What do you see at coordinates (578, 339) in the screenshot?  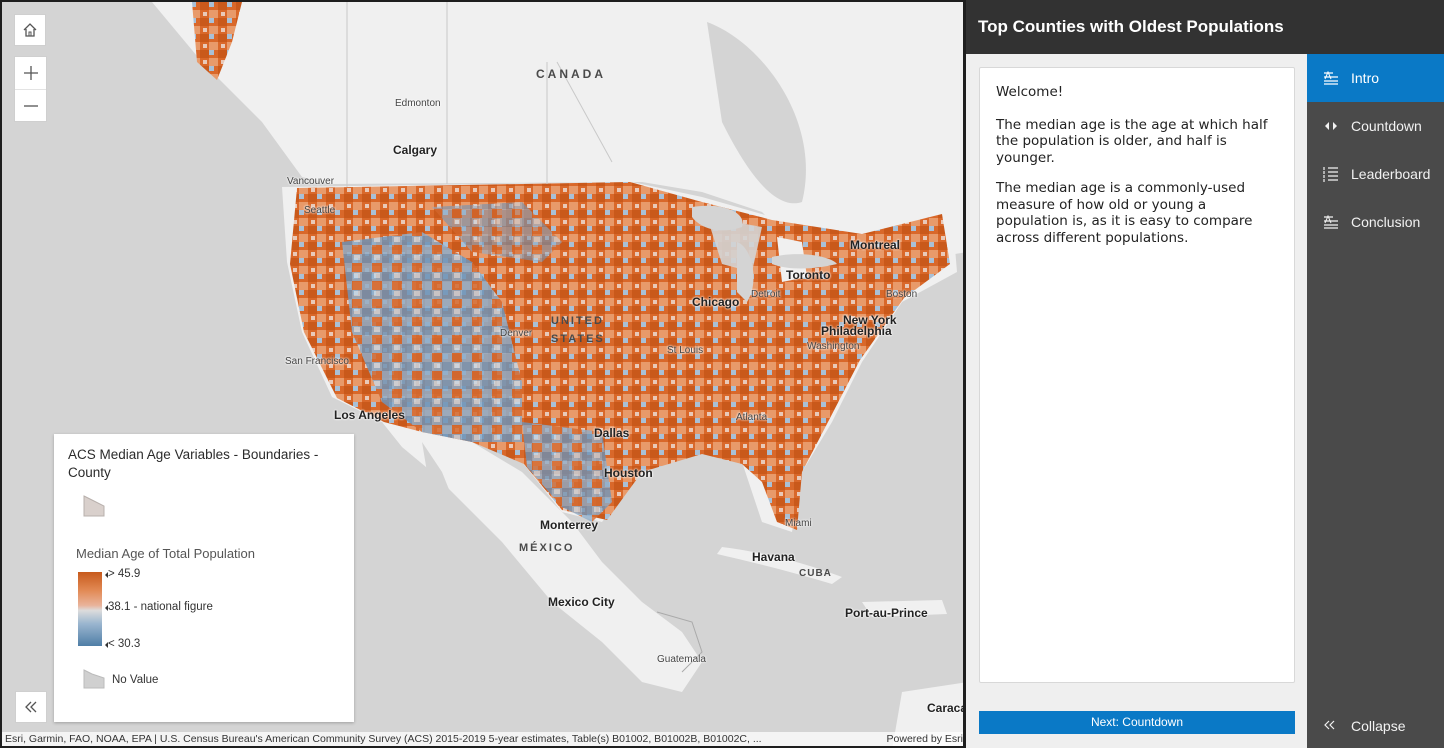 I see `label-states: STATES` at bounding box center [578, 339].